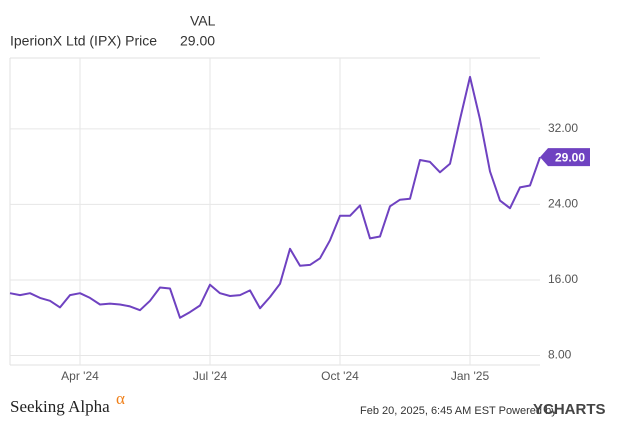 Image resolution: width=635 pixels, height=424 pixels. What do you see at coordinates (83, 41) in the screenshot?
I see `legend-entry: IperionX Ltd (IPX) Price` at bounding box center [83, 41].